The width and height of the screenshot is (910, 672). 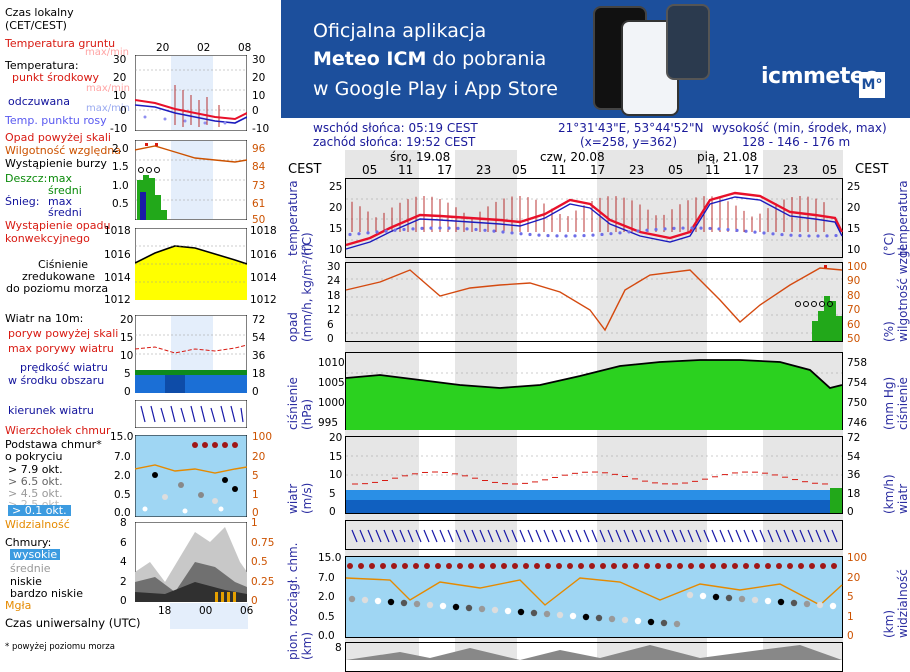 I want to click on axis-tick: 1005, so click(x=331, y=383).